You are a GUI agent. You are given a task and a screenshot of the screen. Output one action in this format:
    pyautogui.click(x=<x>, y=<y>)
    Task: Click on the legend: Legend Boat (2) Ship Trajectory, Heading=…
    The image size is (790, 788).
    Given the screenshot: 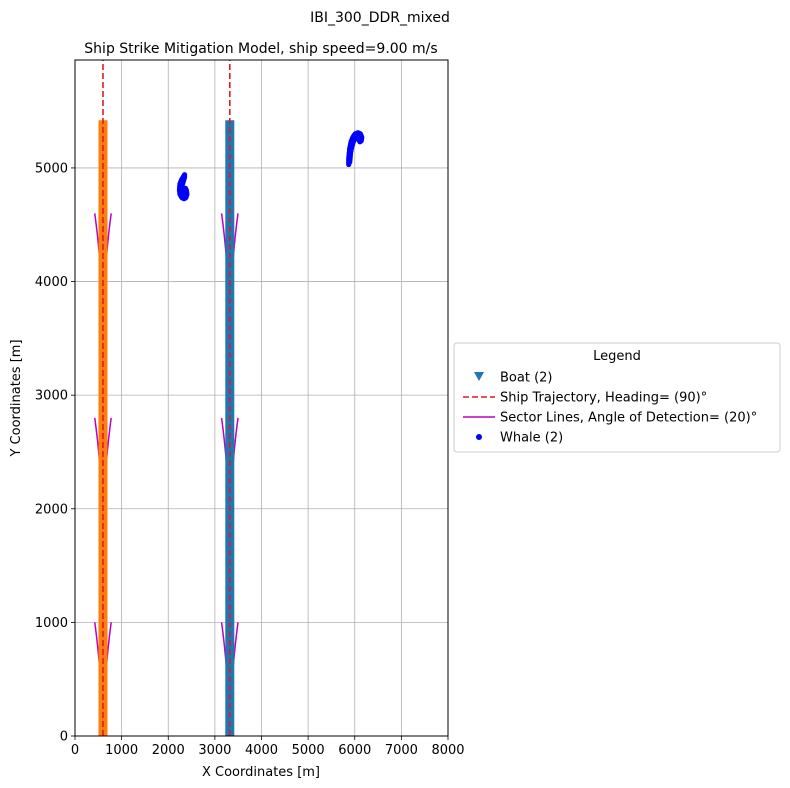 What is the action you would take?
    pyautogui.click(x=617, y=397)
    